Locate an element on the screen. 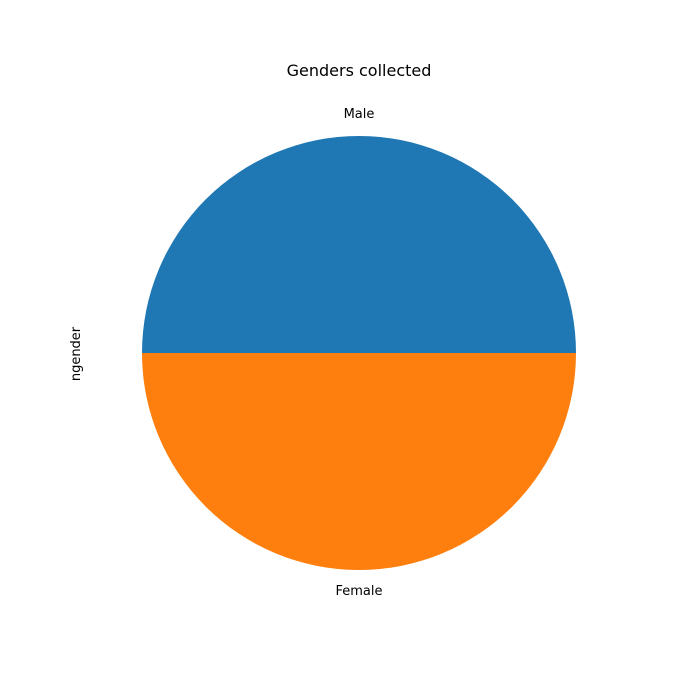  slice-label-male: Male is located at coordinates (359, 114).